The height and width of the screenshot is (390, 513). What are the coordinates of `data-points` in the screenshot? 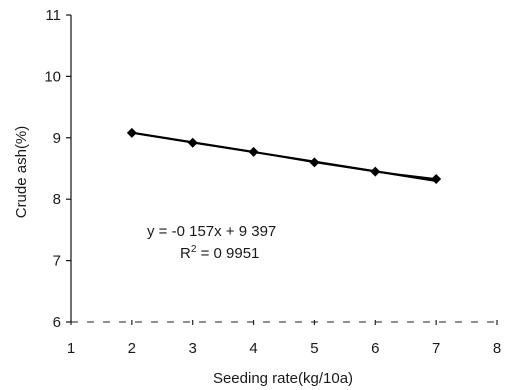 It's located at (284, 155).